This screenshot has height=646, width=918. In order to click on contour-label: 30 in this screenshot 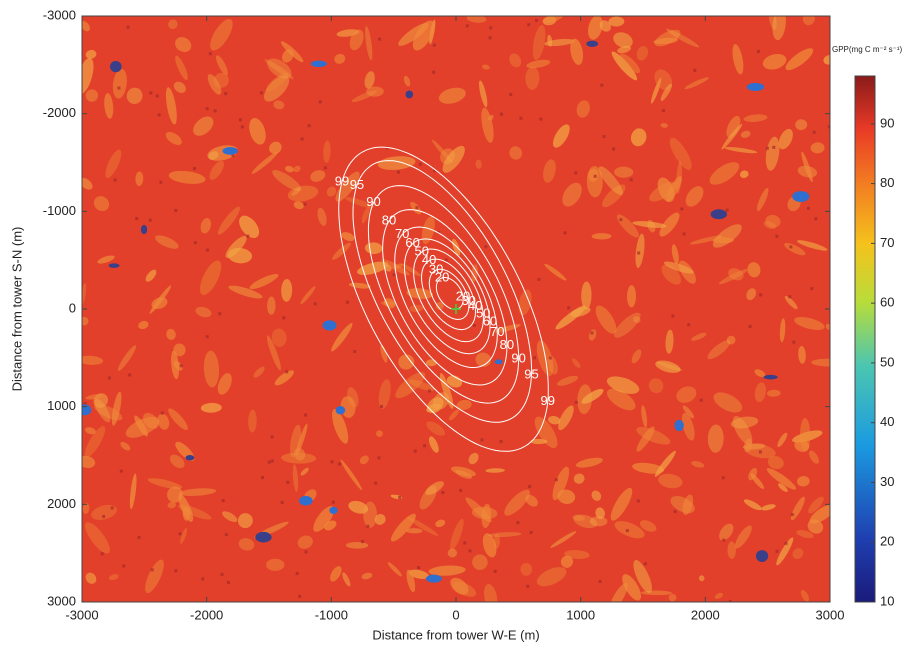, I will do `click(436, 269)`.